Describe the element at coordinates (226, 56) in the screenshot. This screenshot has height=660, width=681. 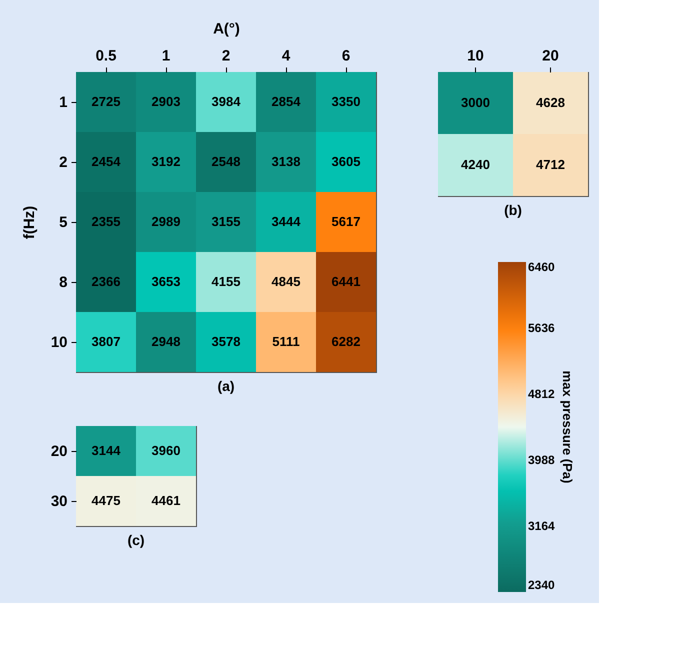
I see `x-tick-label: 2` at that location.